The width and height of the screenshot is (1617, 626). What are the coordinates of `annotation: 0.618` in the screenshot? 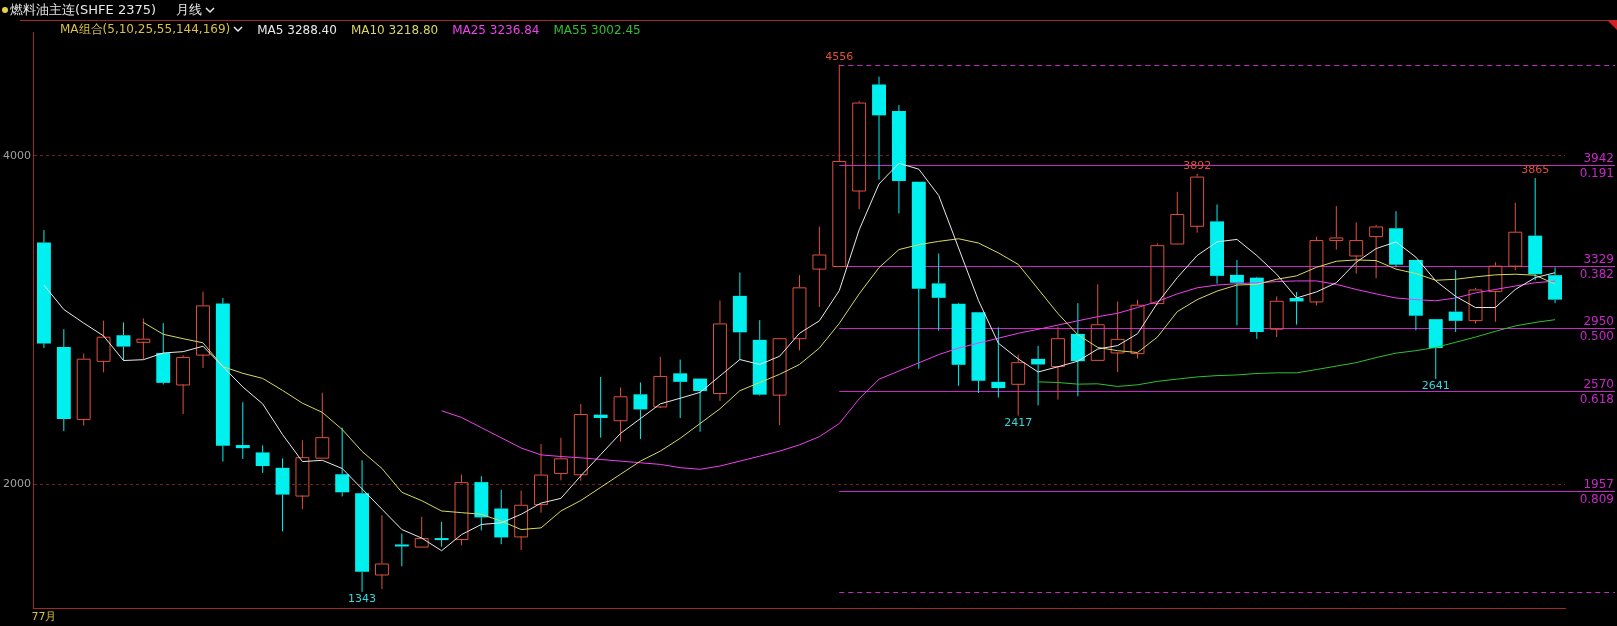 It's located at (1596, 399).